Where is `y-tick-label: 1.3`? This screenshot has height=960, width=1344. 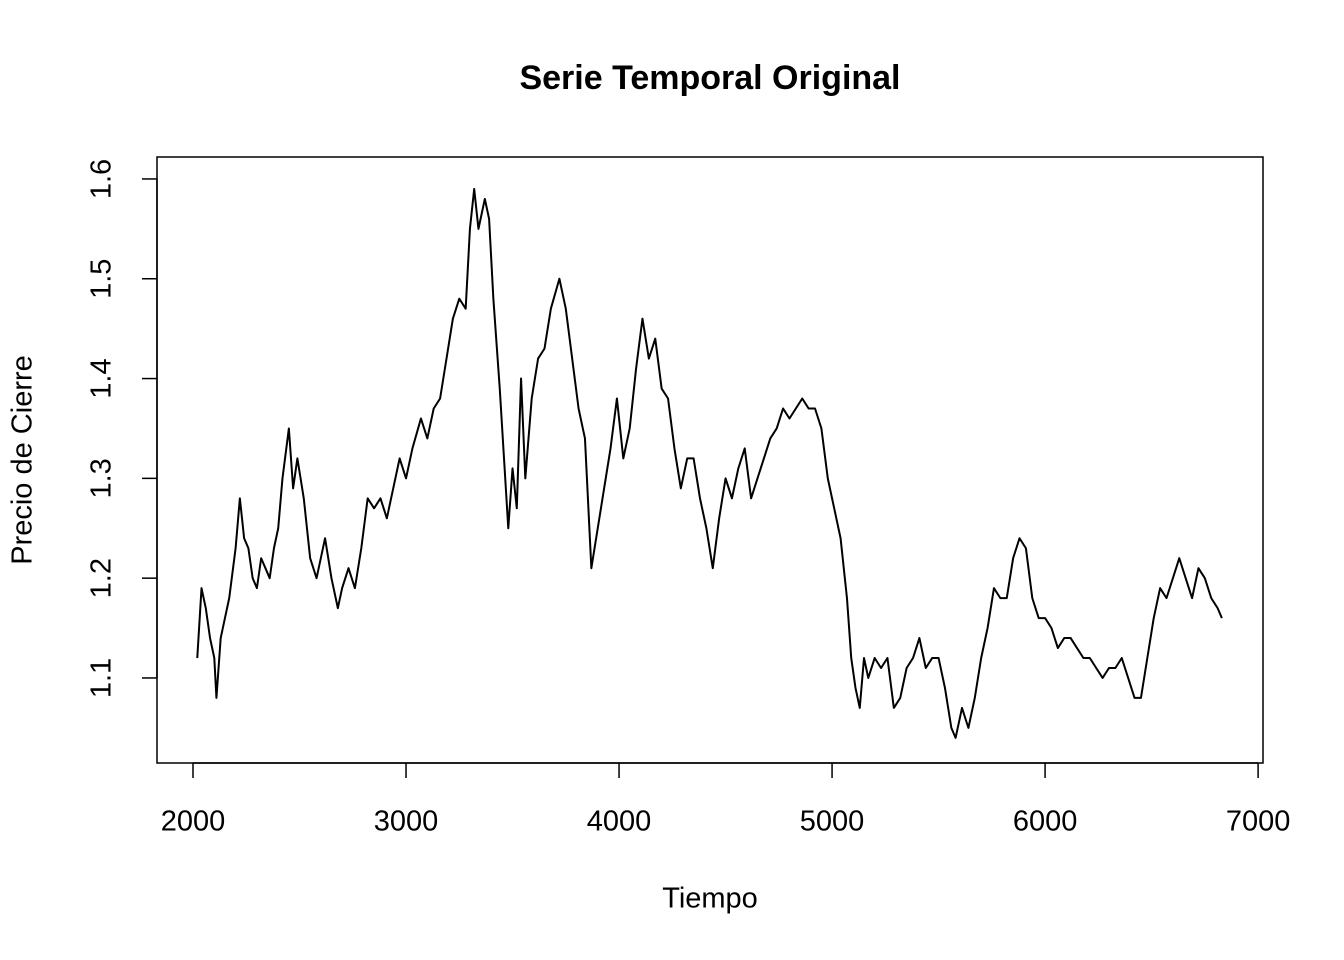 y-tick-label: 1.3 is located at coordinates (102, 478).